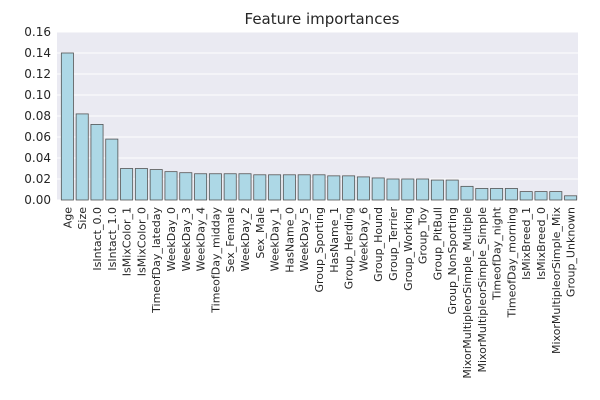 This screenshot has width=600, height=400. Describe the element at coordinates (156, 260) in the screenshot. I see `x-tick-label: TimeofDay_lateday` at that location.